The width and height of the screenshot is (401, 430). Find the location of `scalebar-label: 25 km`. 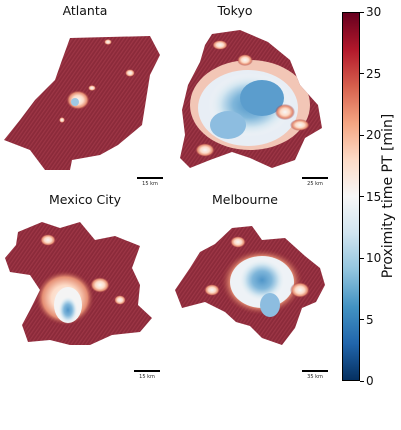

scalebar-label: 25 km is located at coordinates (315, 184).